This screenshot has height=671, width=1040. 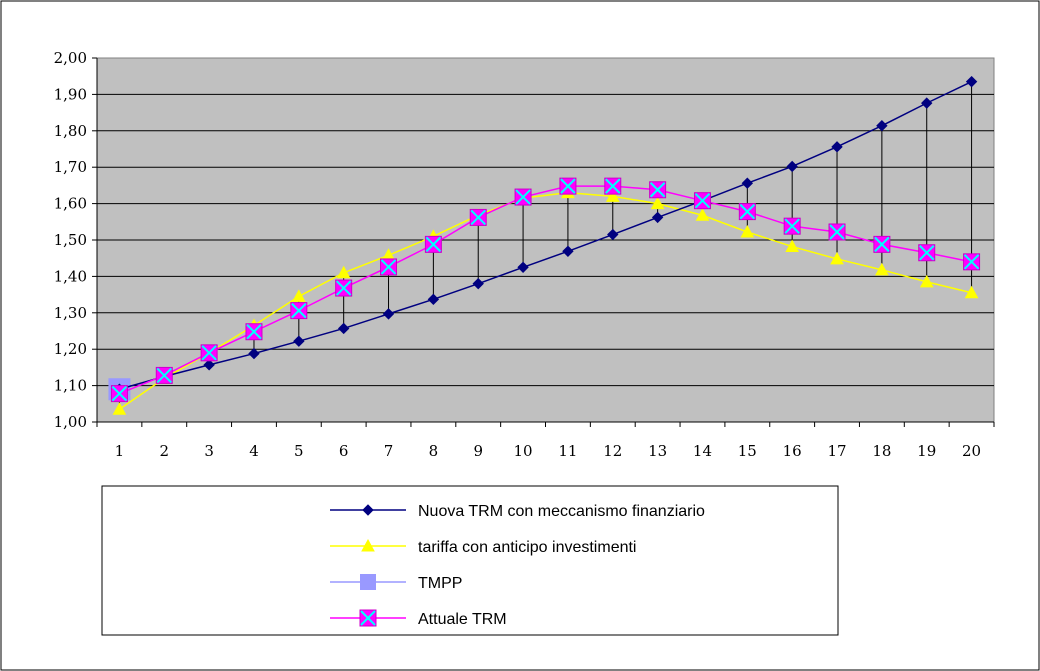 What do you see at coordinates (792, 451) in the screenshot?
I see `x-tick-label: 16` at bounding box center [792, 451].